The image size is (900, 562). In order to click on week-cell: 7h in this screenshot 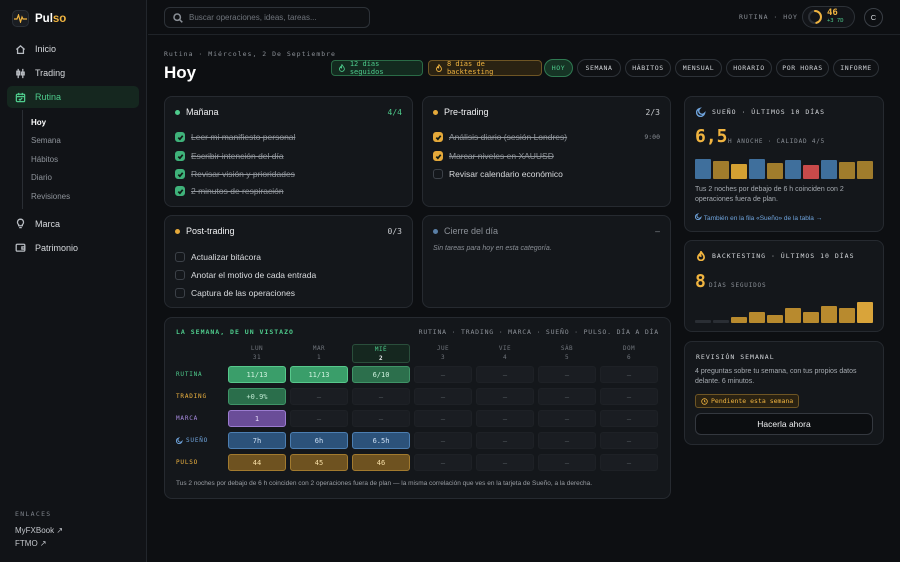, I will do `click(257, 440)`.